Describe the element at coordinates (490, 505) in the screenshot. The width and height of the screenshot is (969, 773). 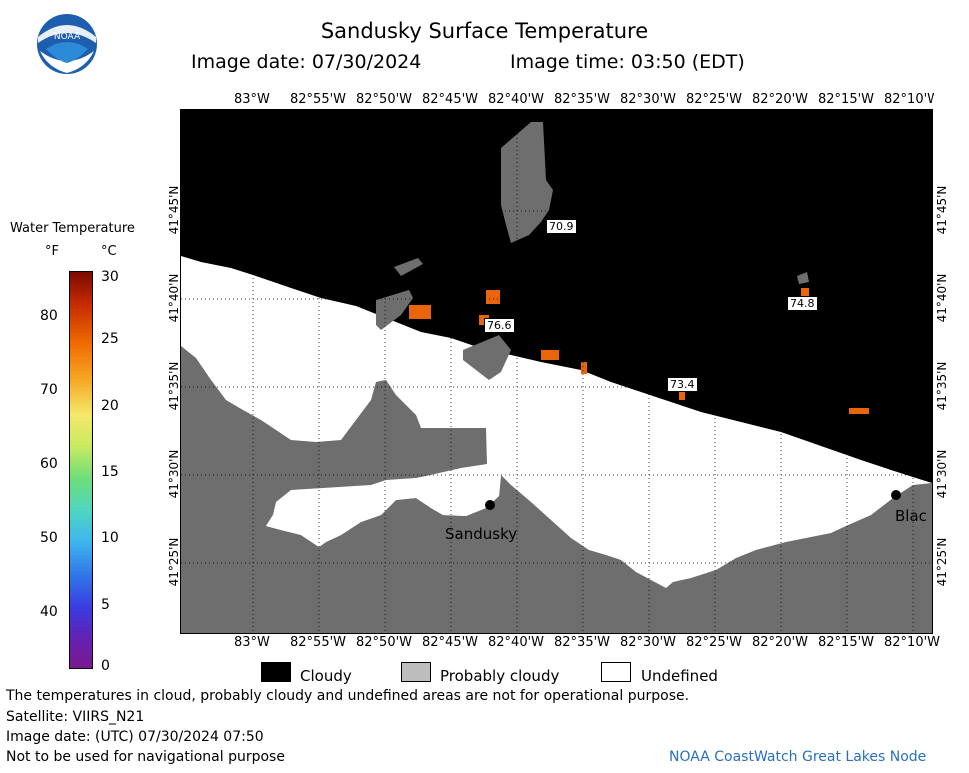
I see `city-dot-sandusky` at that location.